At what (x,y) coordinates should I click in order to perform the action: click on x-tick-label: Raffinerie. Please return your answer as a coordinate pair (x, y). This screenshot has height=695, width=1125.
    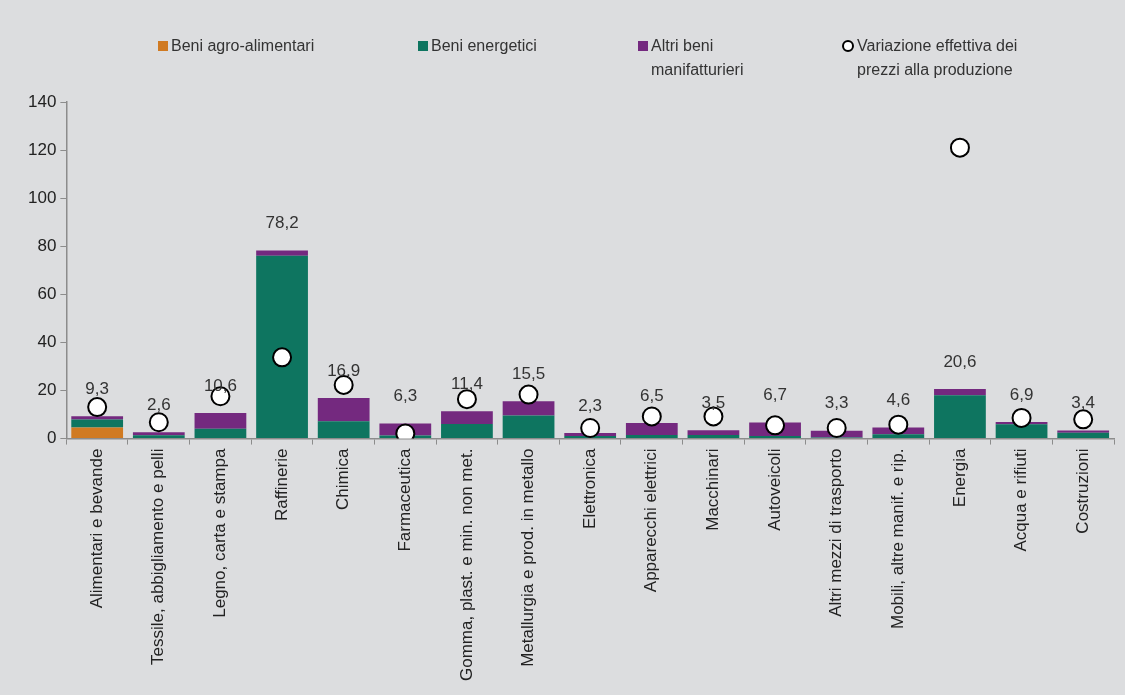
    Looking at the image, I should click on (281, 485).